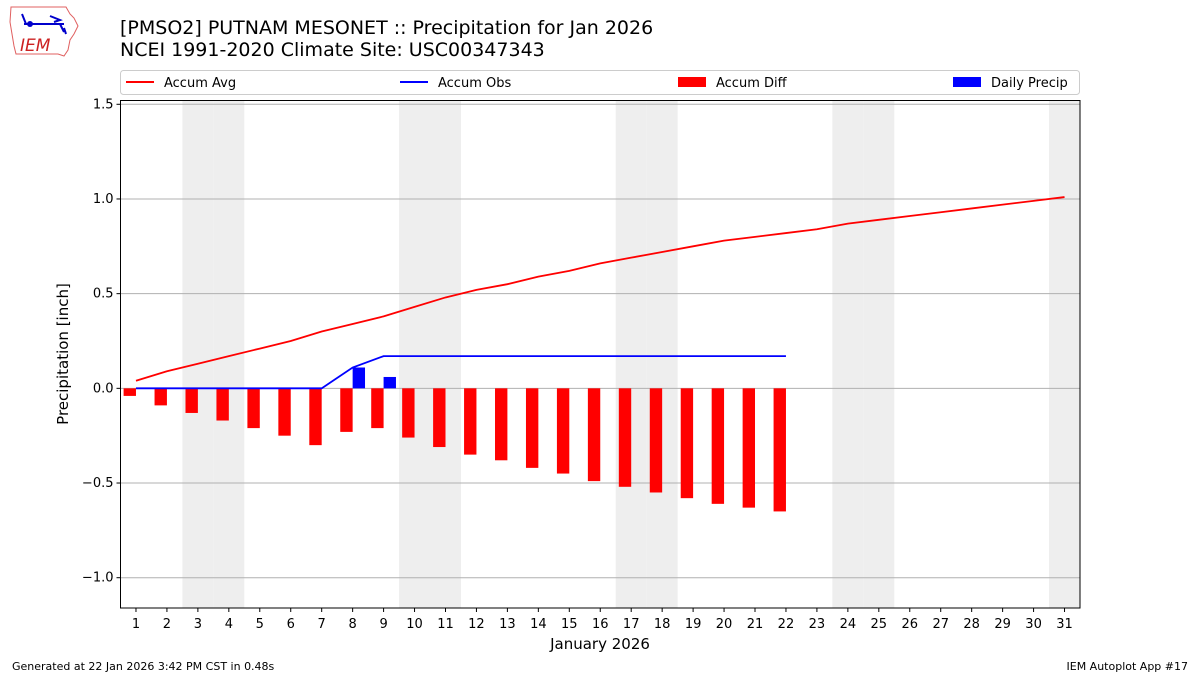 This screenshot has width=1200, height=675. I want to click on x-tick-label: 2, so click(167, 624).